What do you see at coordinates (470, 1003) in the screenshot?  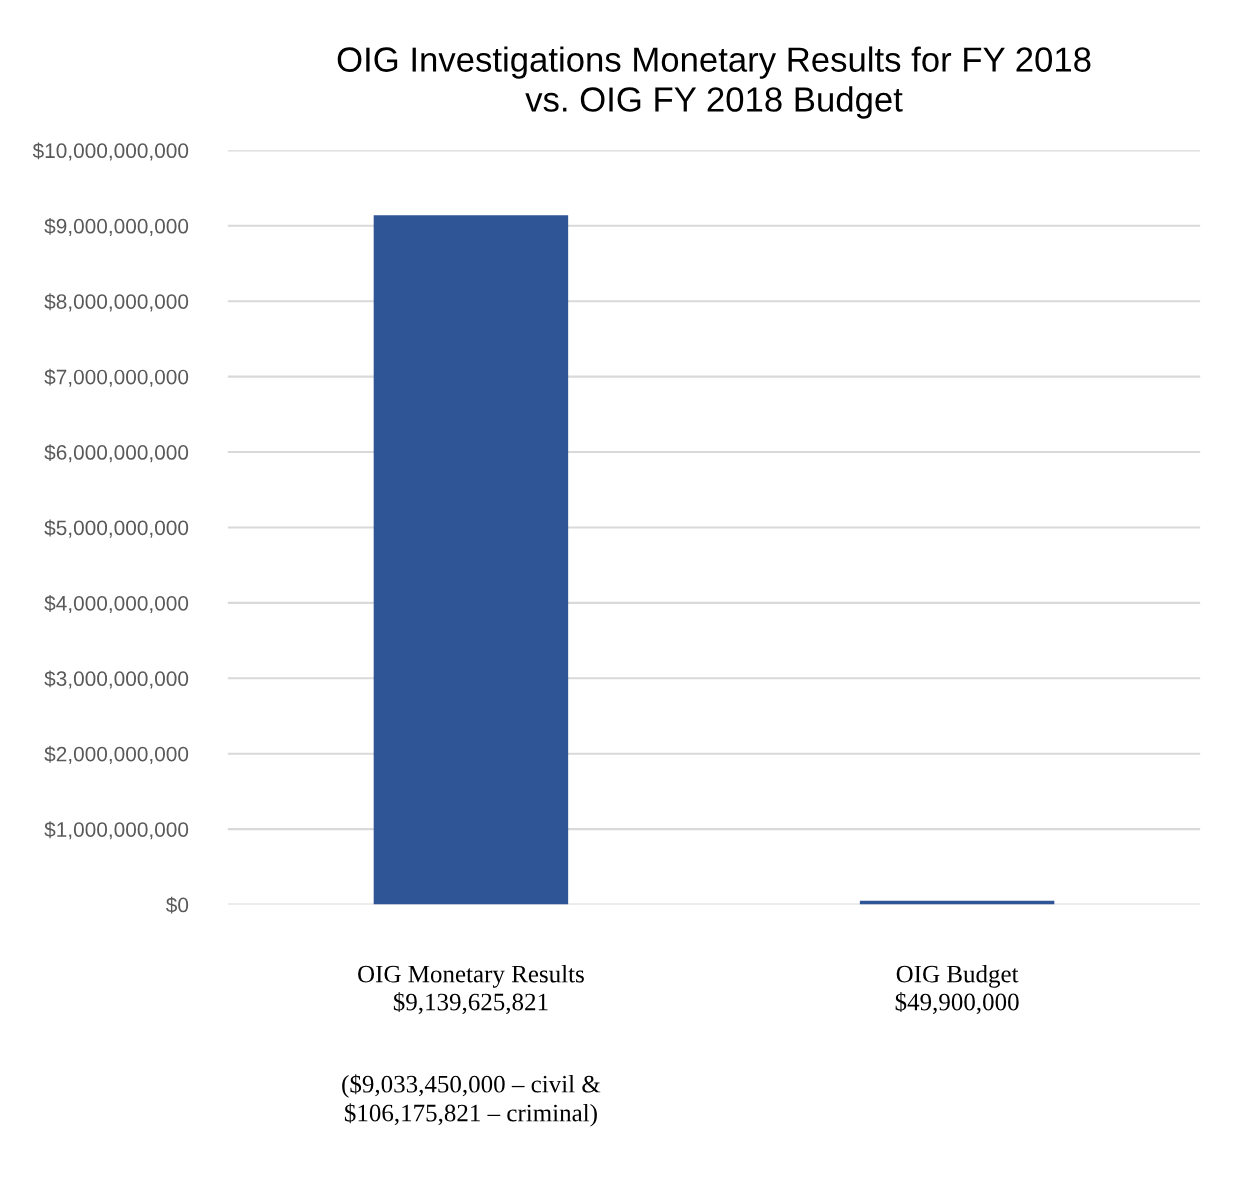 I see `data-label: $9,139,625,821` at bounding box center [470, 1003].